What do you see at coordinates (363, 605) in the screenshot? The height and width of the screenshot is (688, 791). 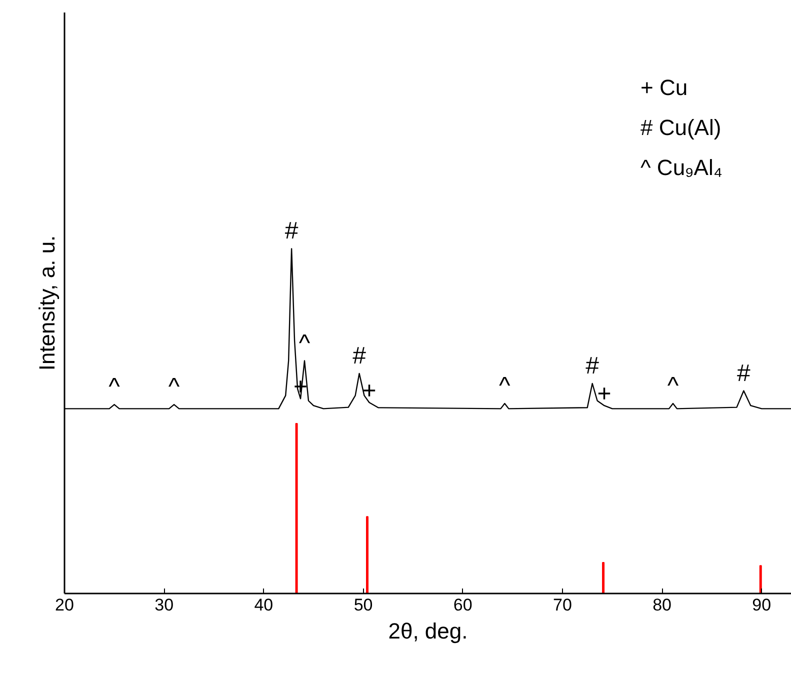 I see `x-tick-label: 50` at bounding box center [363, 605].